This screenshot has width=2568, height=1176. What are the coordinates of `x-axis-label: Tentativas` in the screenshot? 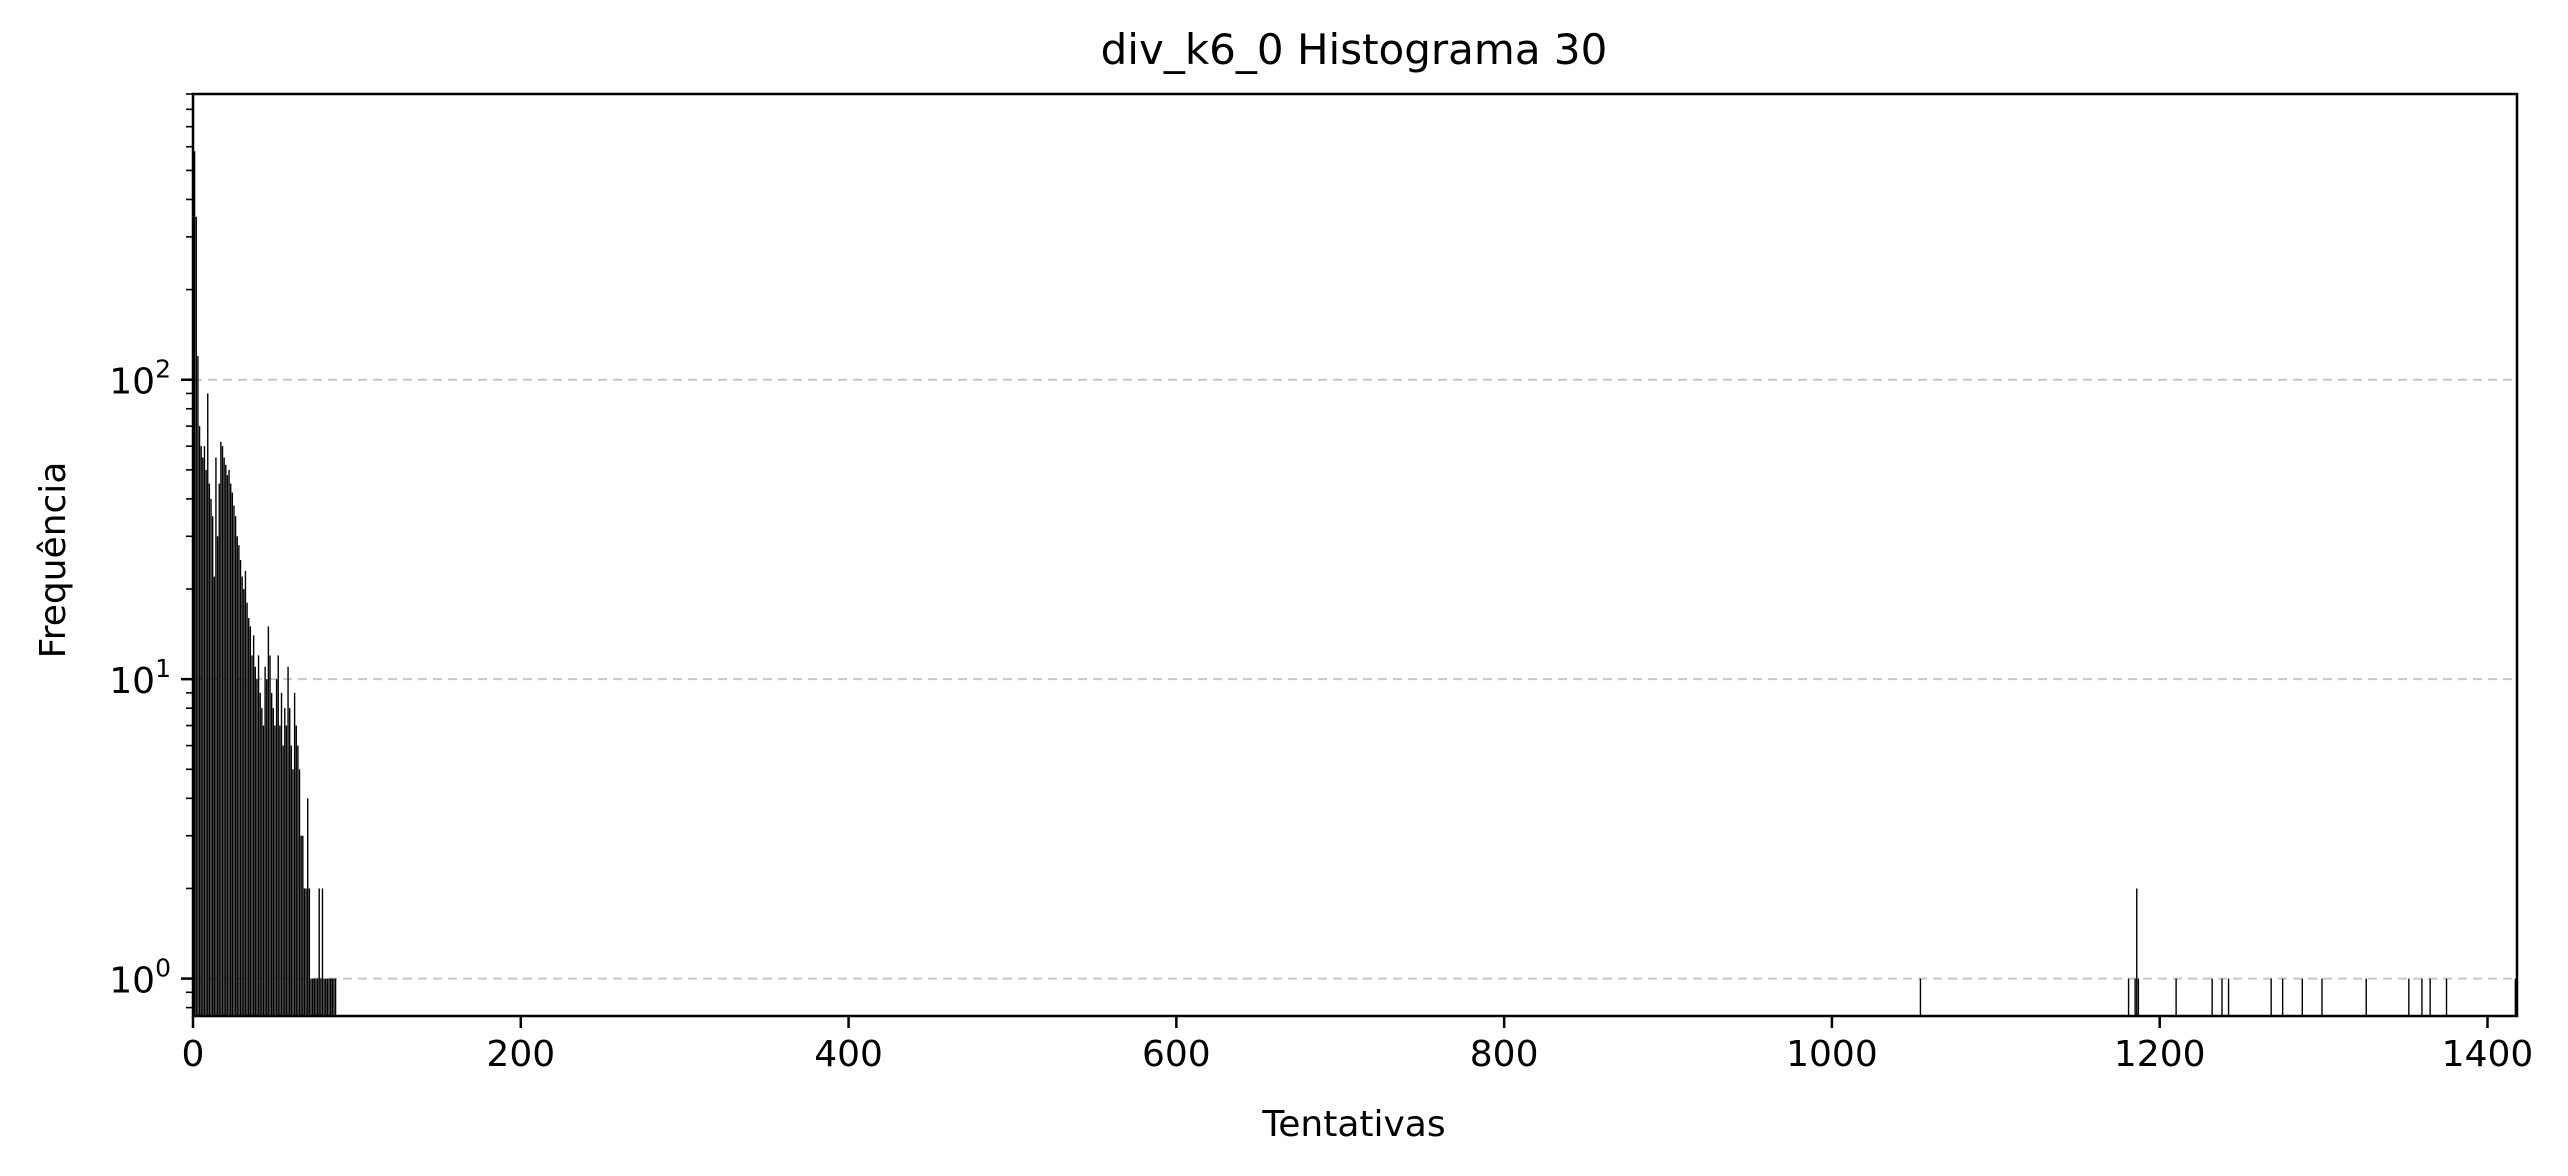 It's located at (1353, 1124).